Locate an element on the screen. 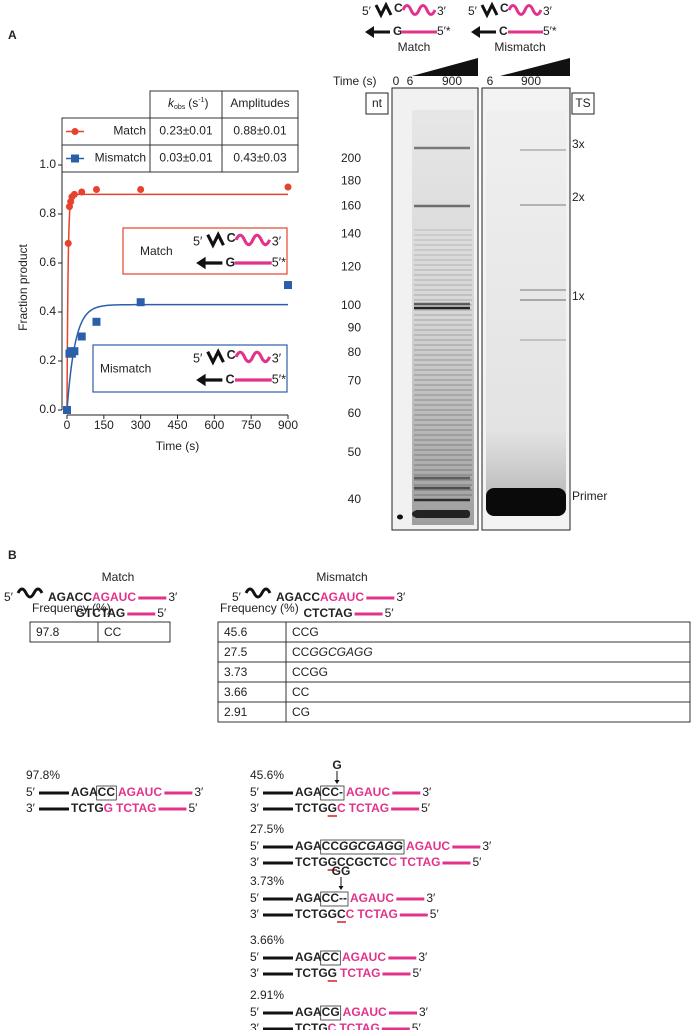  sequence-part: CC- is located at coordinates (332, 792).